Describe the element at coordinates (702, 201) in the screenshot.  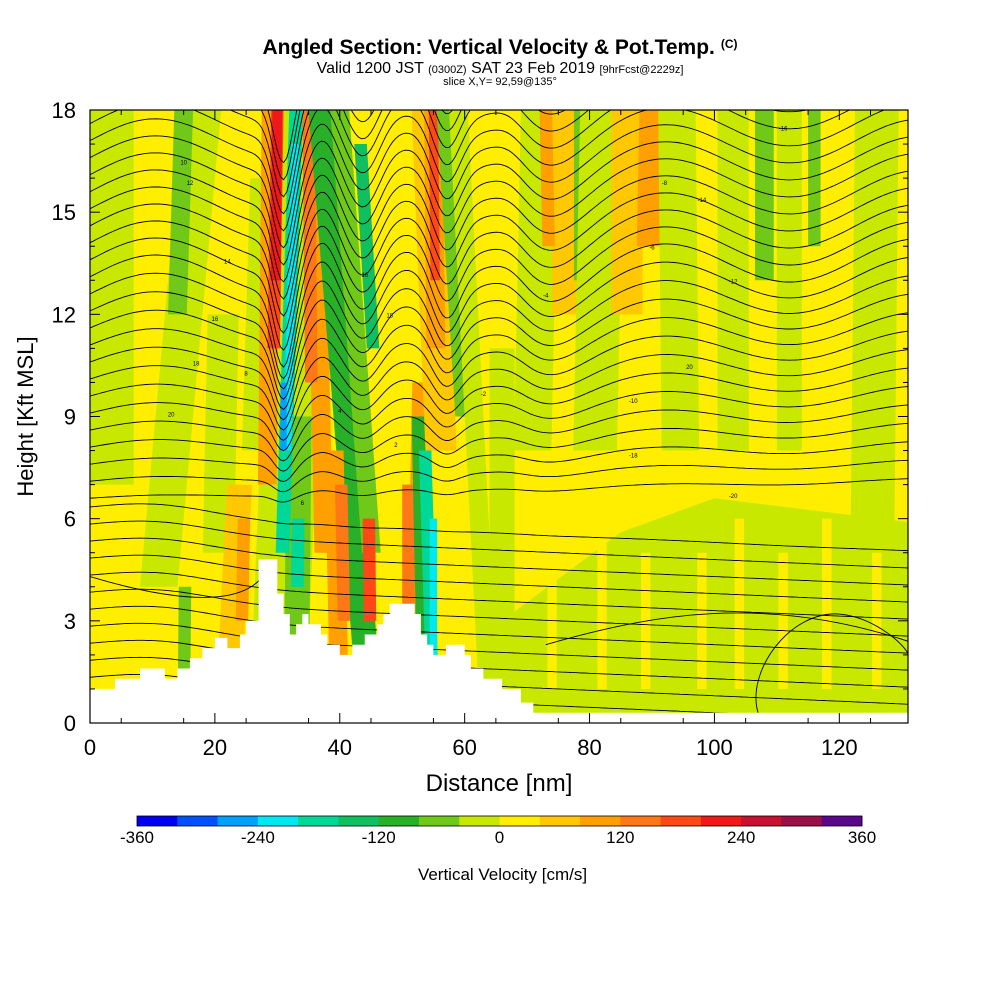
I see `contour-label: -14` at that location.